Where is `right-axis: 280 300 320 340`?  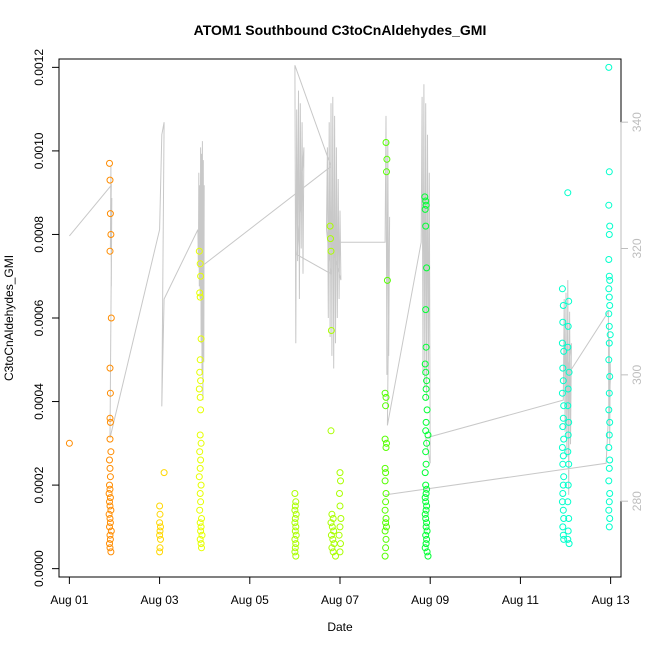
right-axis: 280 300 320 340 is located at coordinates (632, 311).